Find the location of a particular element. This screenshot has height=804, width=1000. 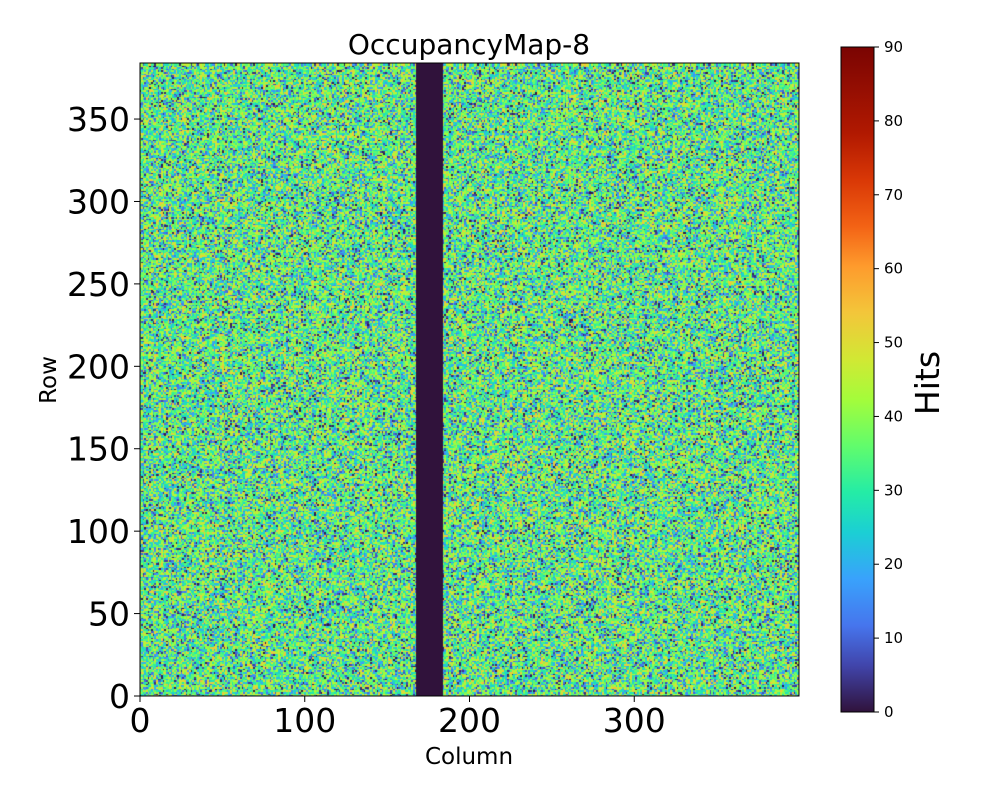

x-tick-label: 200 is located at coordinates (469, 720).